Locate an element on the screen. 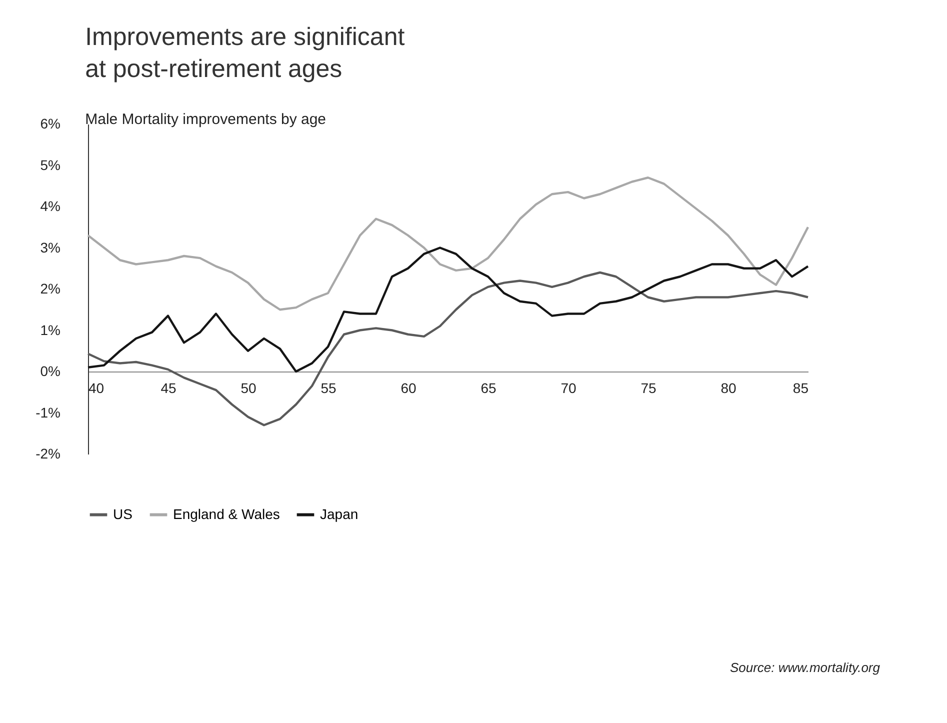  legend-label: England & Wales is located at coordinates (226, 514).